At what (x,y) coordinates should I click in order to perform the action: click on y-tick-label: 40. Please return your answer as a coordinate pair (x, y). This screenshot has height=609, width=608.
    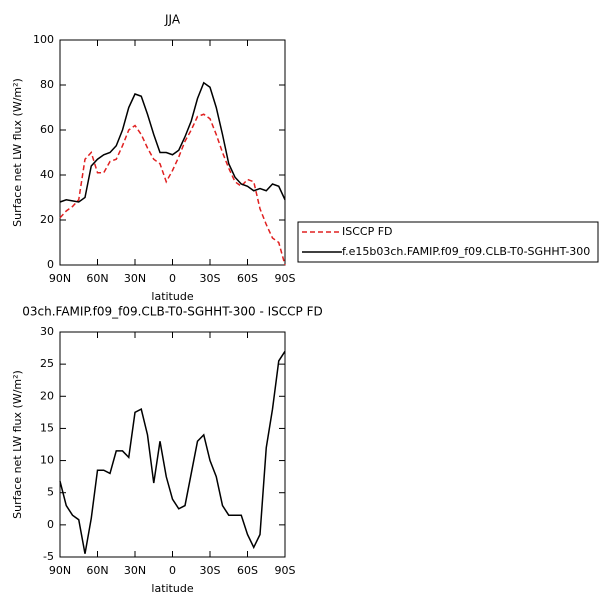
    Looking at the image, I should click on (47, 174).